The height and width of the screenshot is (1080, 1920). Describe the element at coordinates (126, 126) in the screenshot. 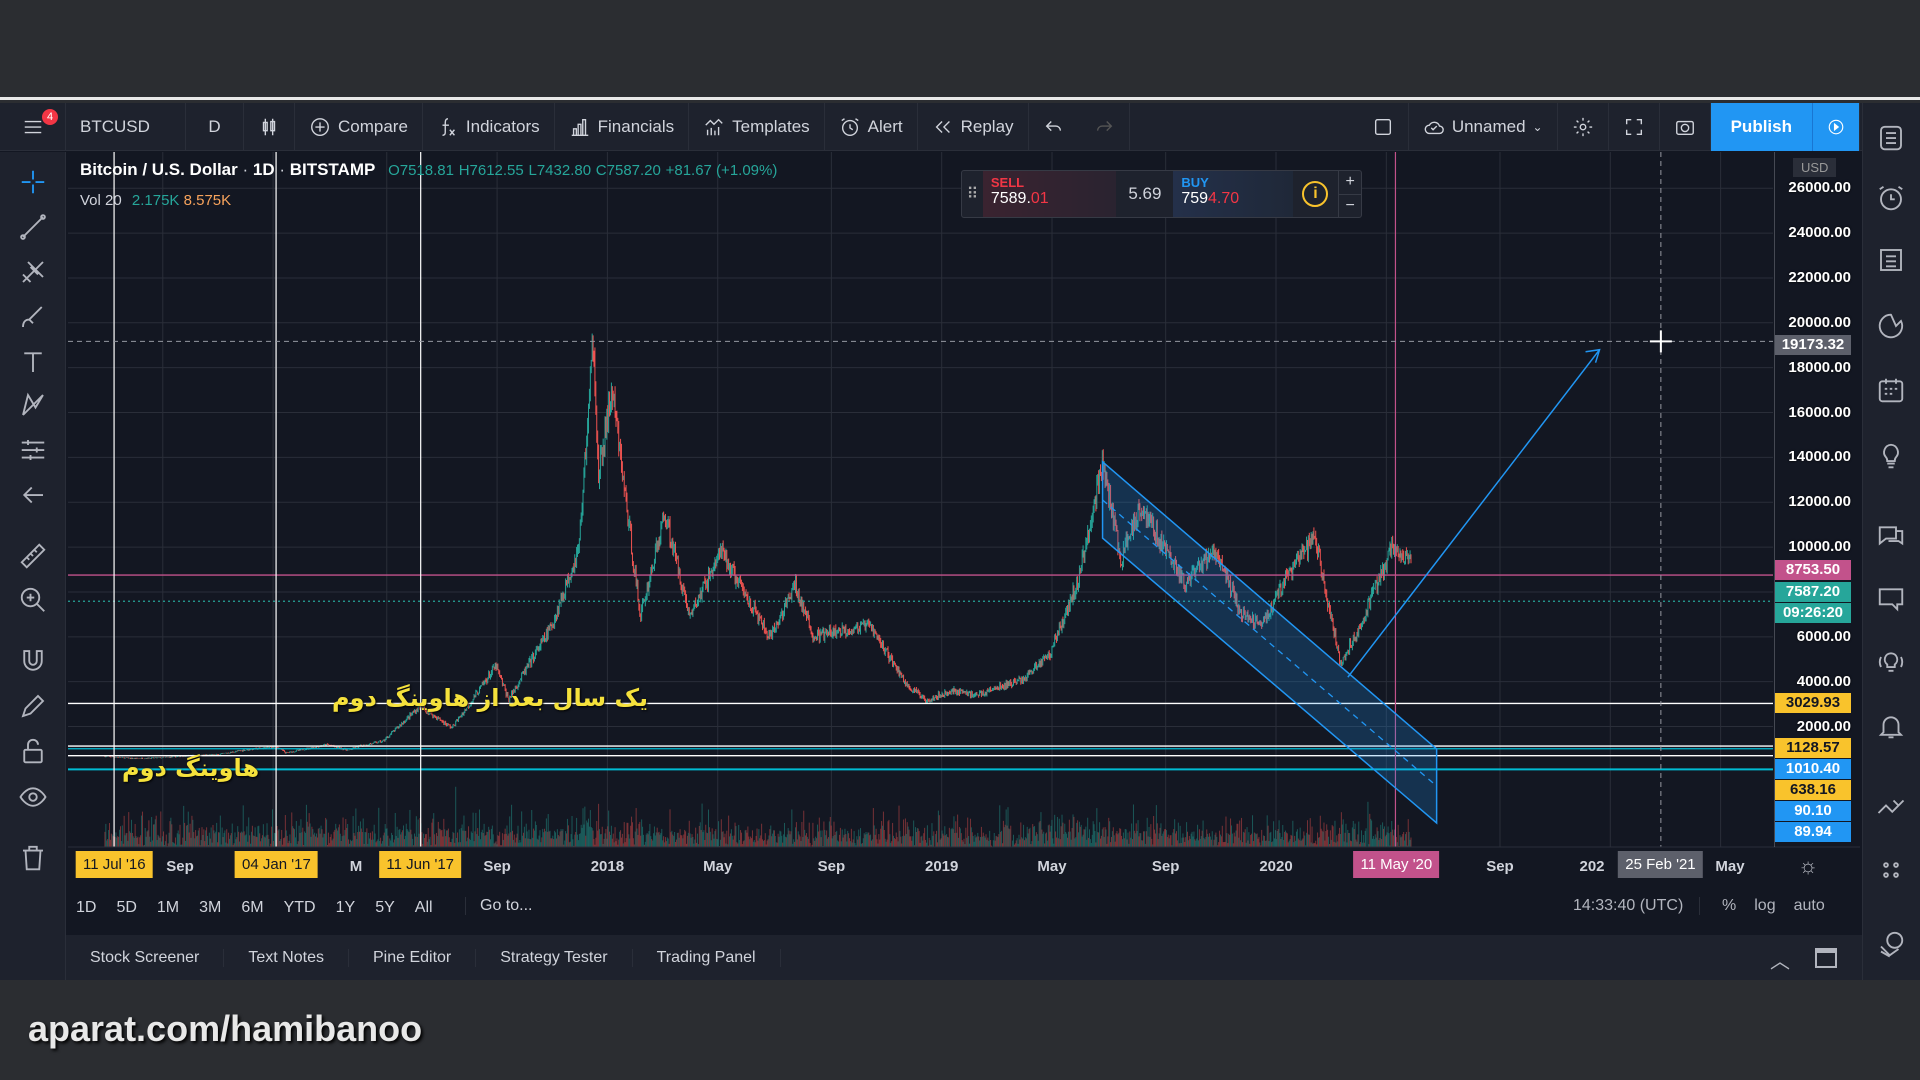

I see `symbol-search: BTCUSD` at that location.